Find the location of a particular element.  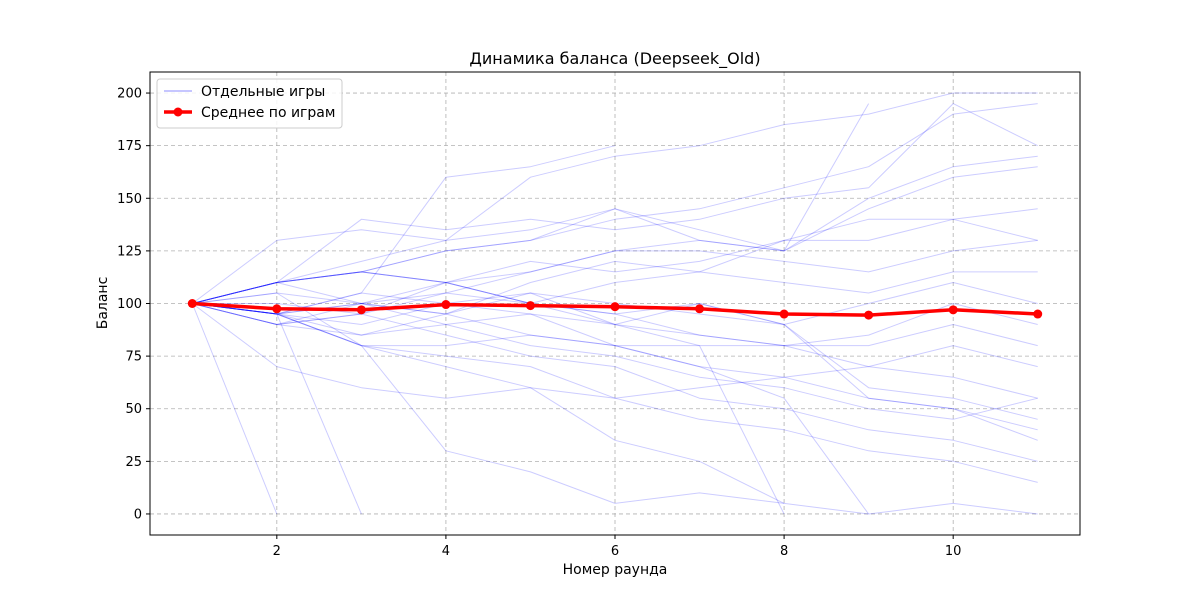

y-tick-label: 0 is located at coordinates (138, 514).